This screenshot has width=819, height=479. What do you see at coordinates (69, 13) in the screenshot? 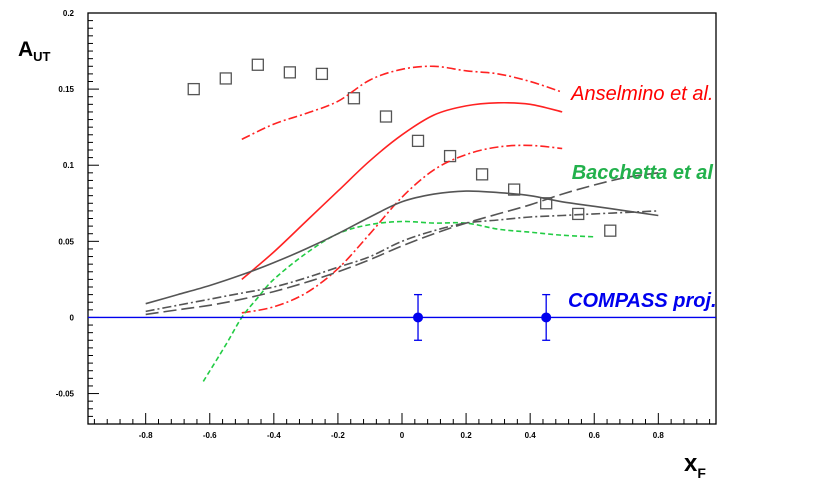
I see `y-tick-label: 0.2` at bounding box center [69, 13].